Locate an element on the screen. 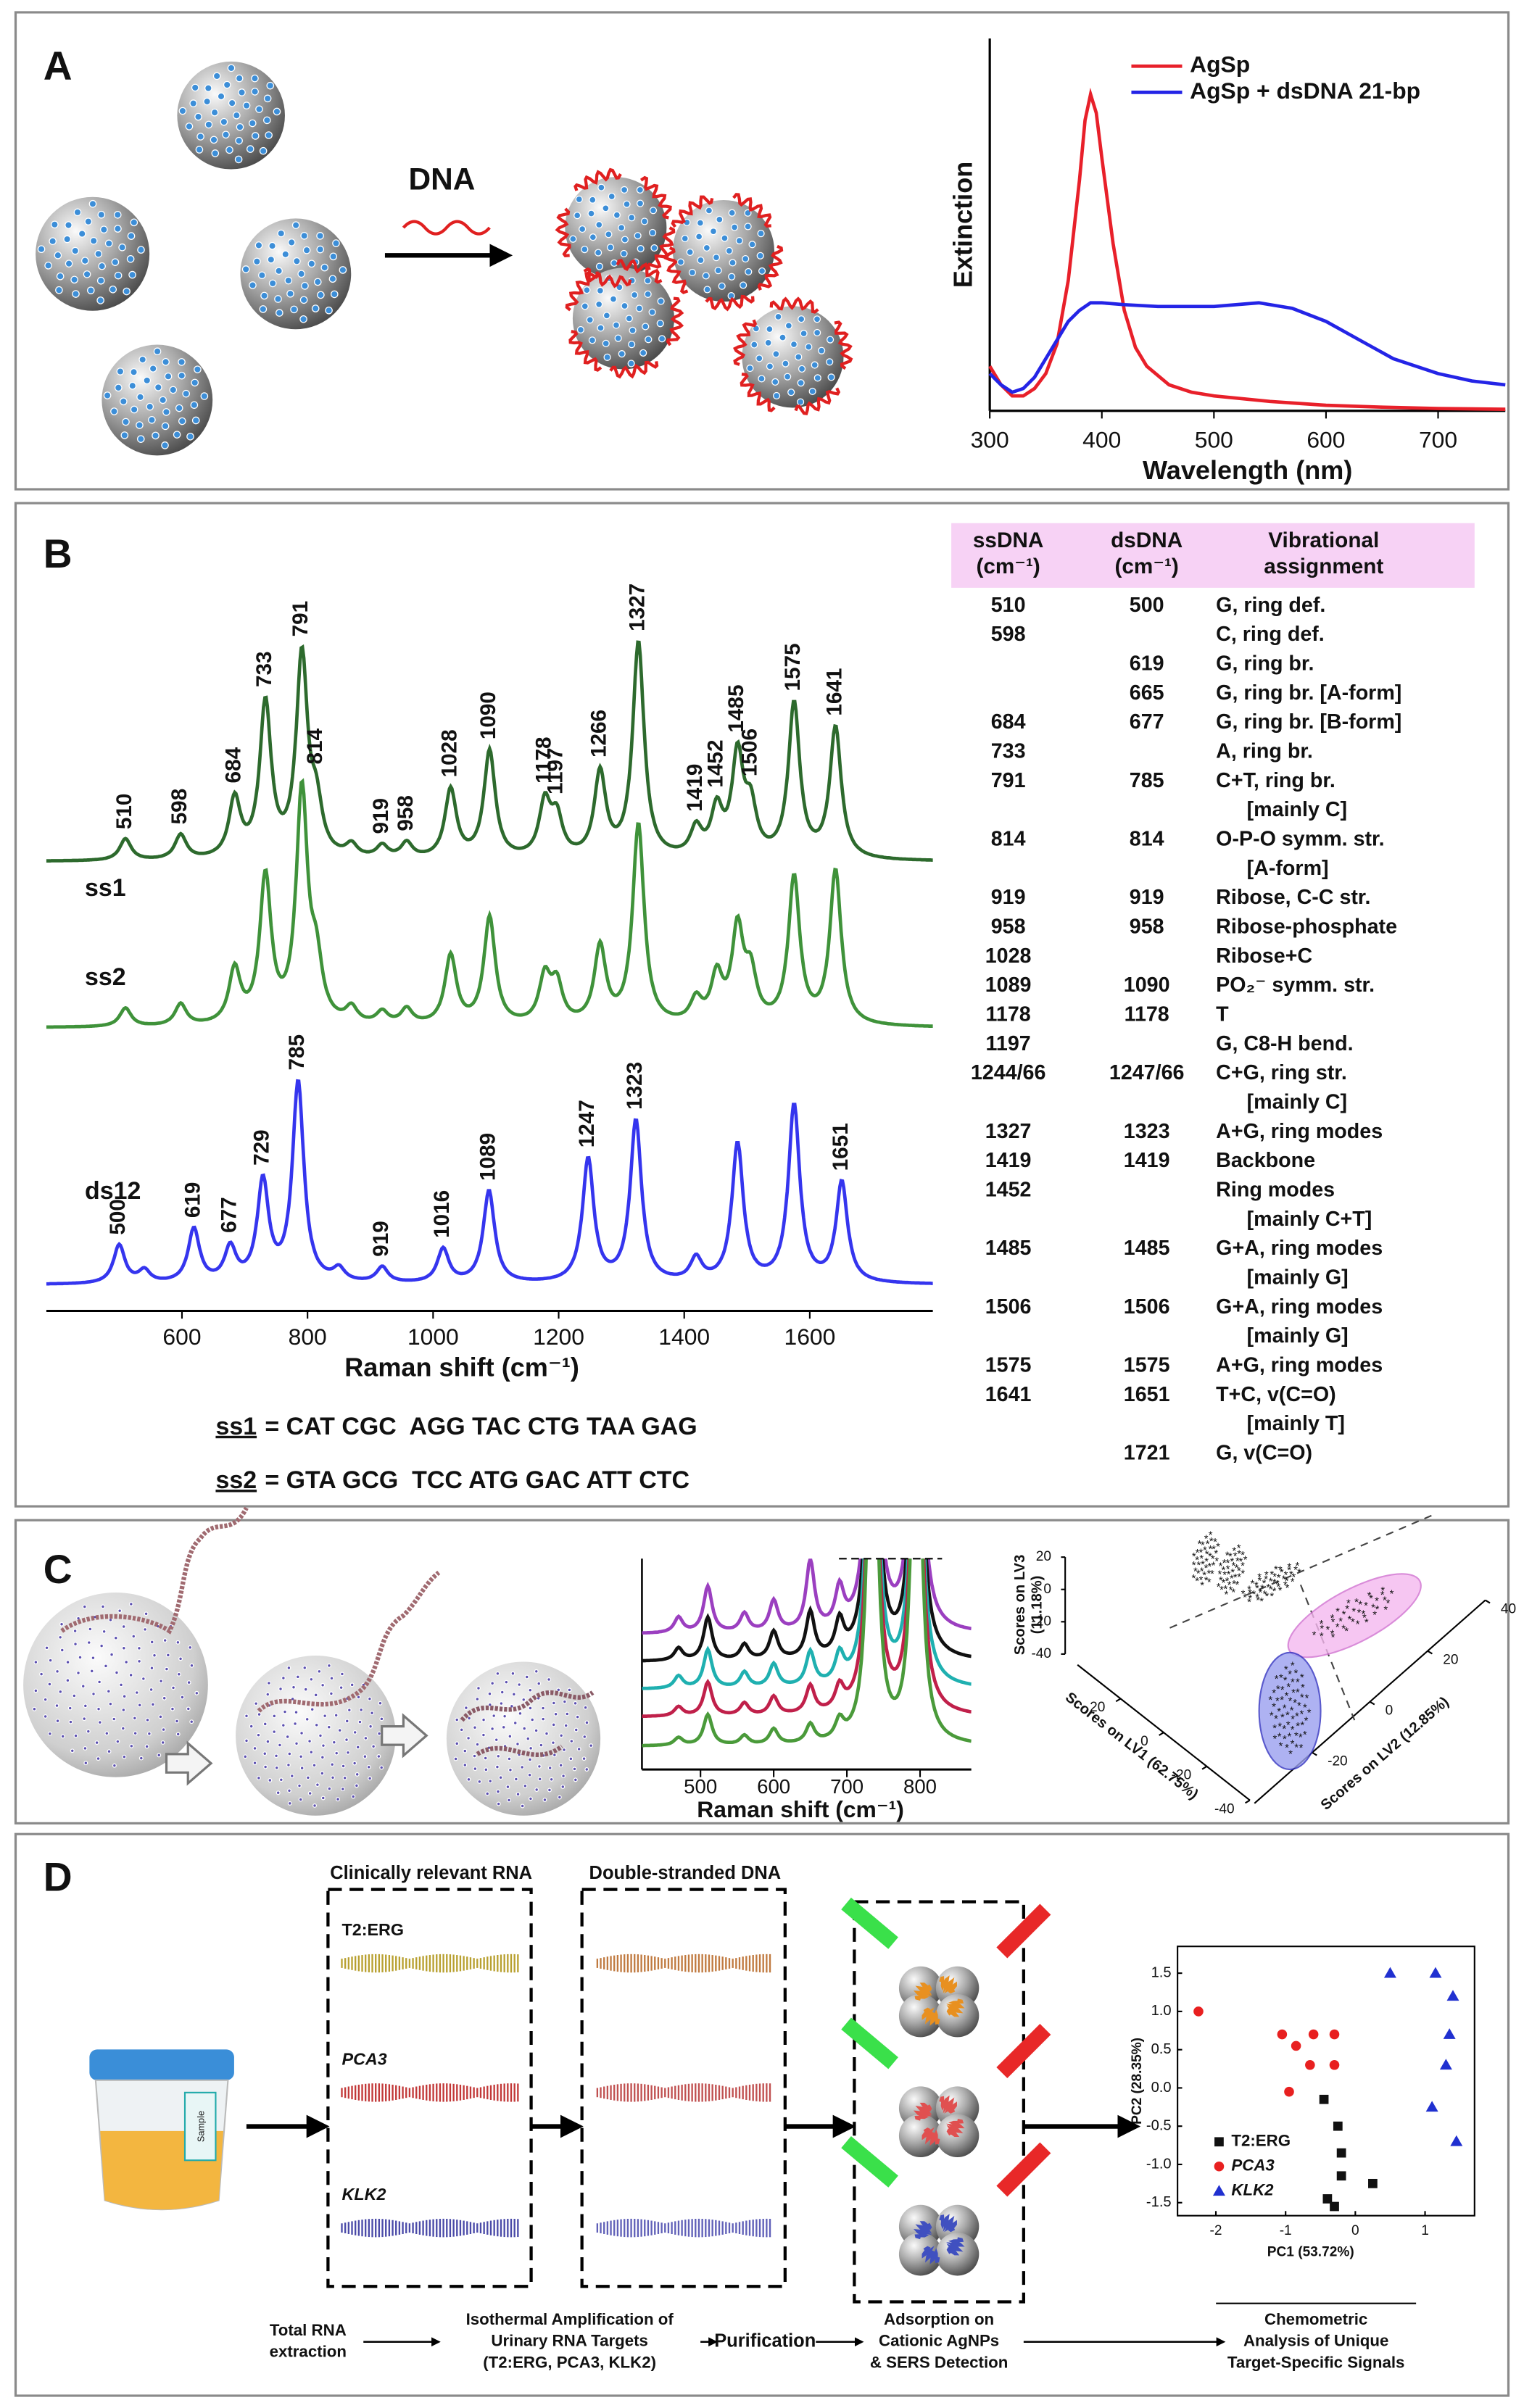 The height and width of the screenshot is (2408, 1524). step-label: Urinary RNA Targets is located at coordinates (569, 2341).